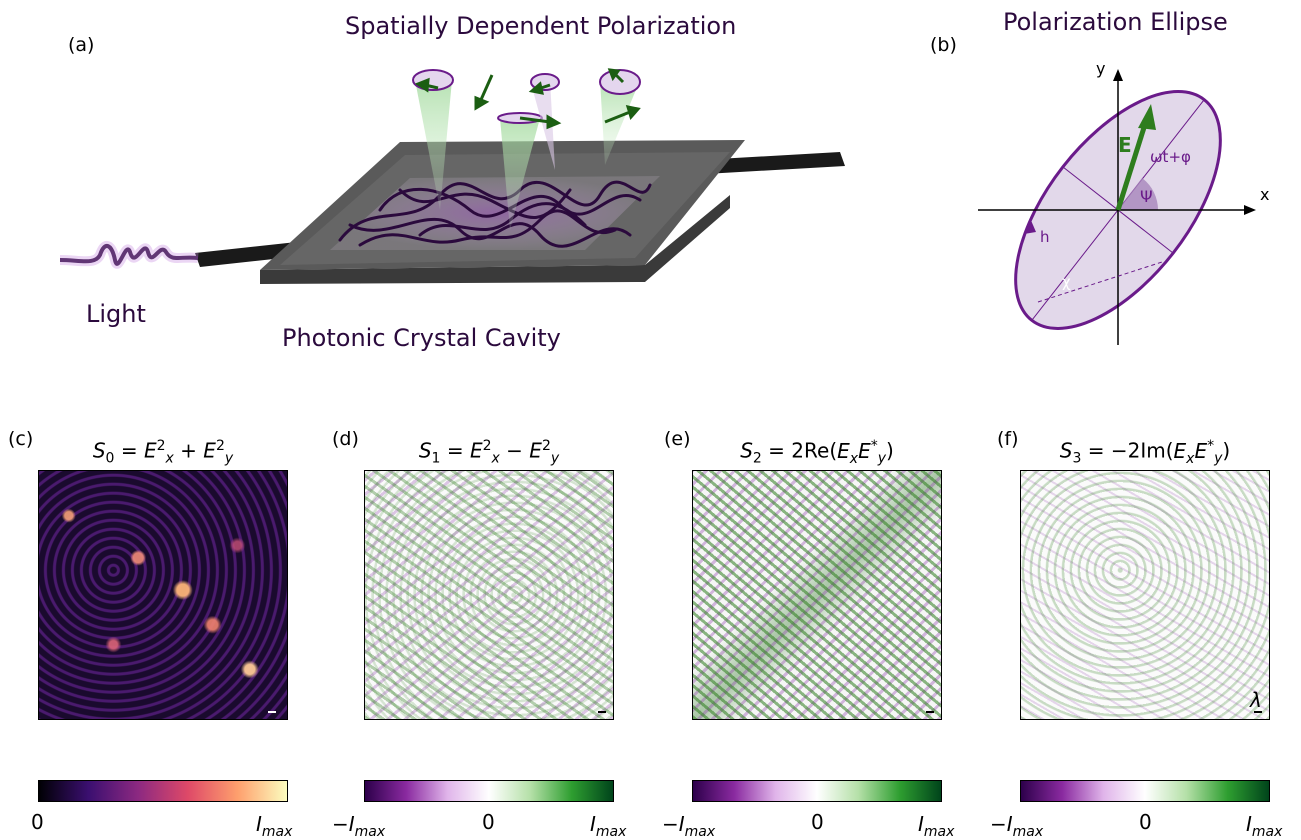  Describe the element at coordinates (677, 439) in the screenshot. I see `panel-e-letter: (e)` at that location.